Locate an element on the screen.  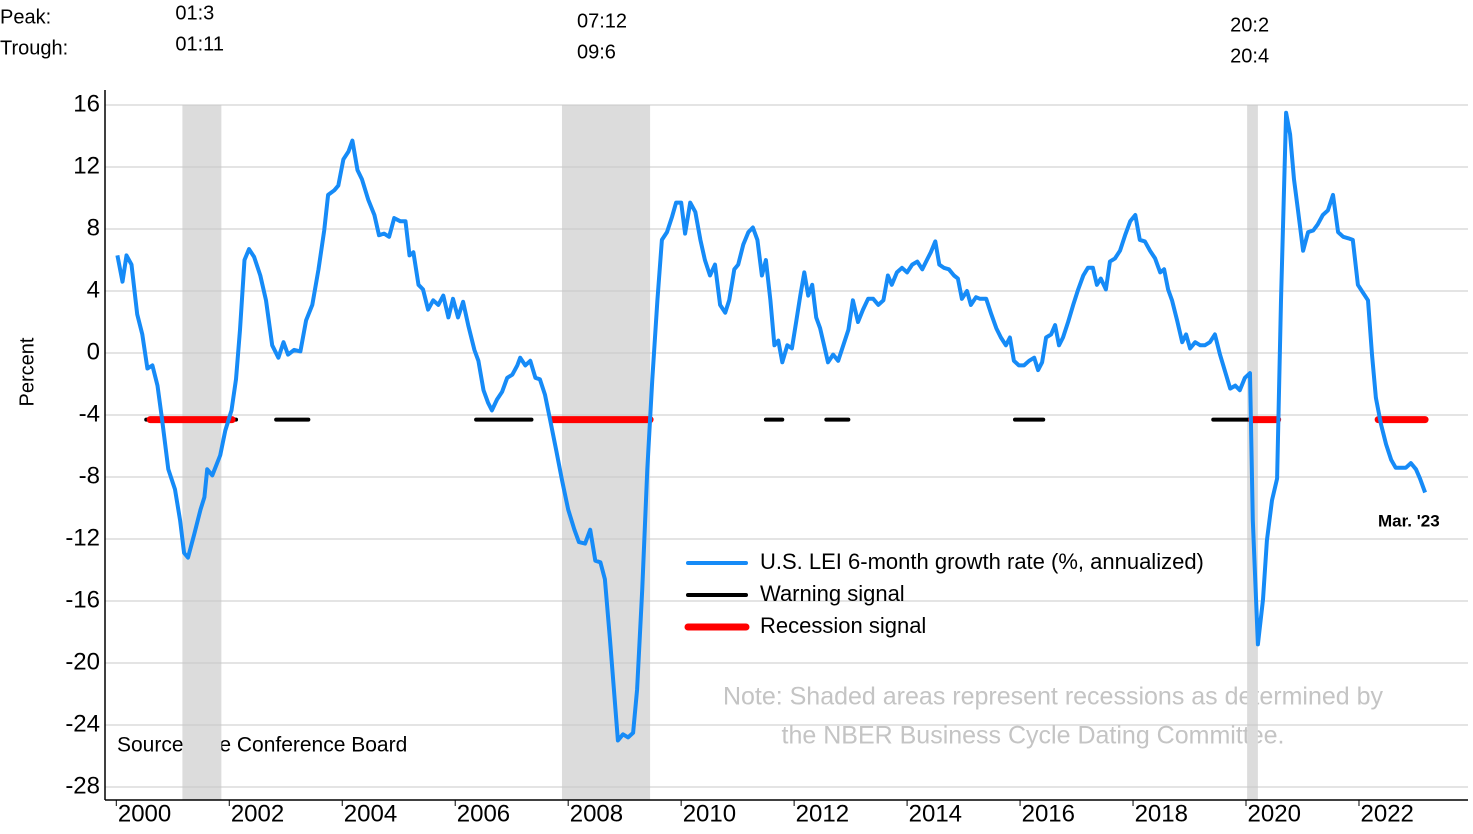
trough-header: Trough: is located at coordinates (34, 48).